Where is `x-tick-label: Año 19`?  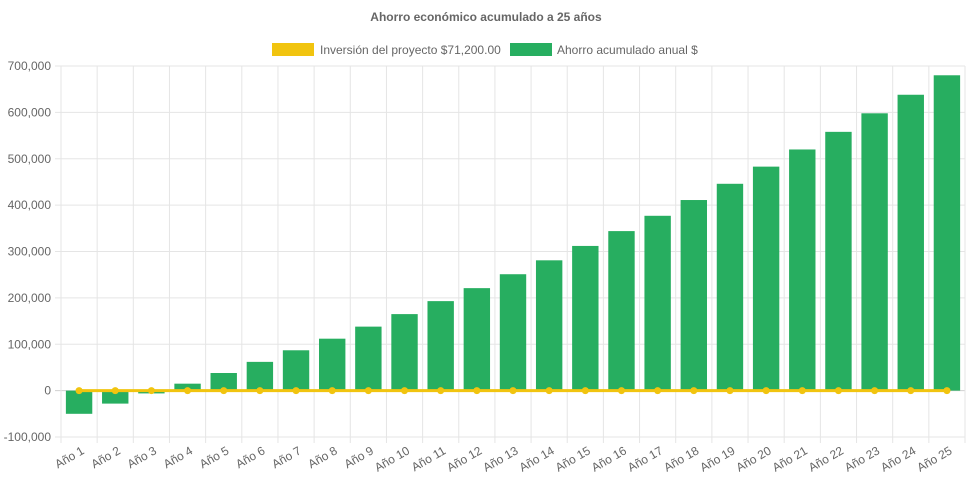
x-tick-label: Año 19 is located at coordinates (718, 458).